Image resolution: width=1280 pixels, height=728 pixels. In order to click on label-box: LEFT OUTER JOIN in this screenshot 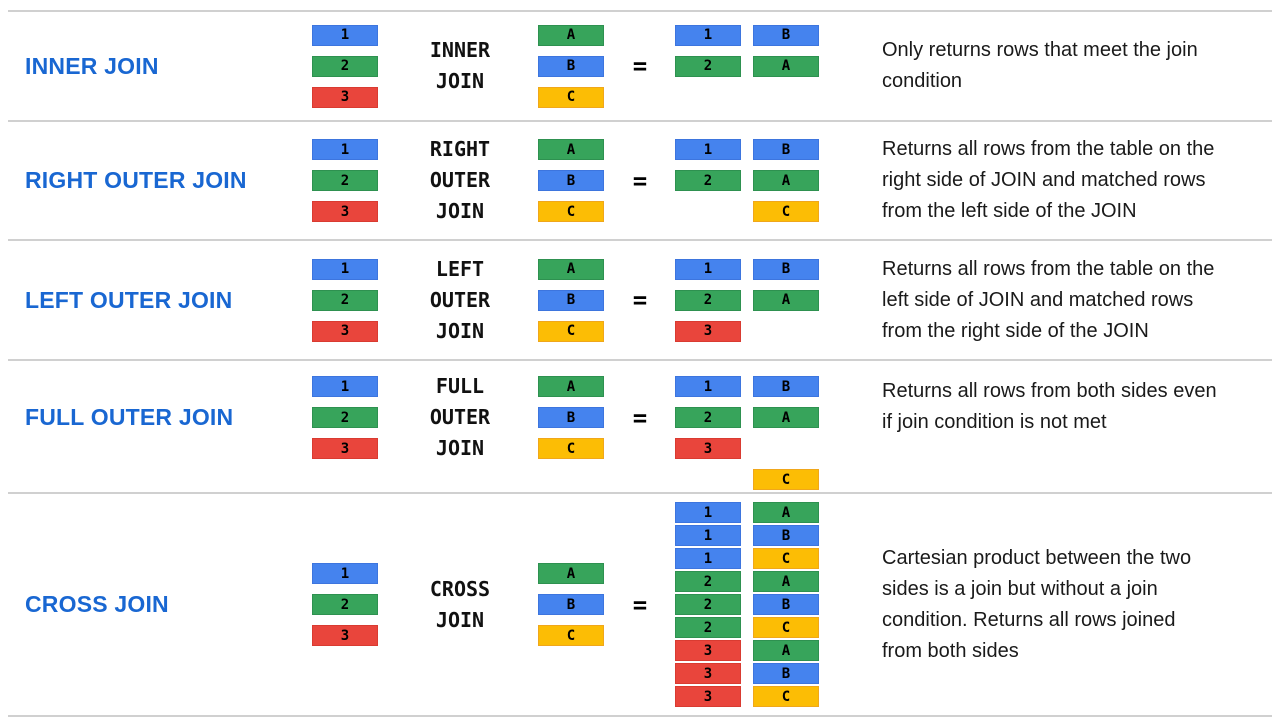, I will do `click(128, 300)`.